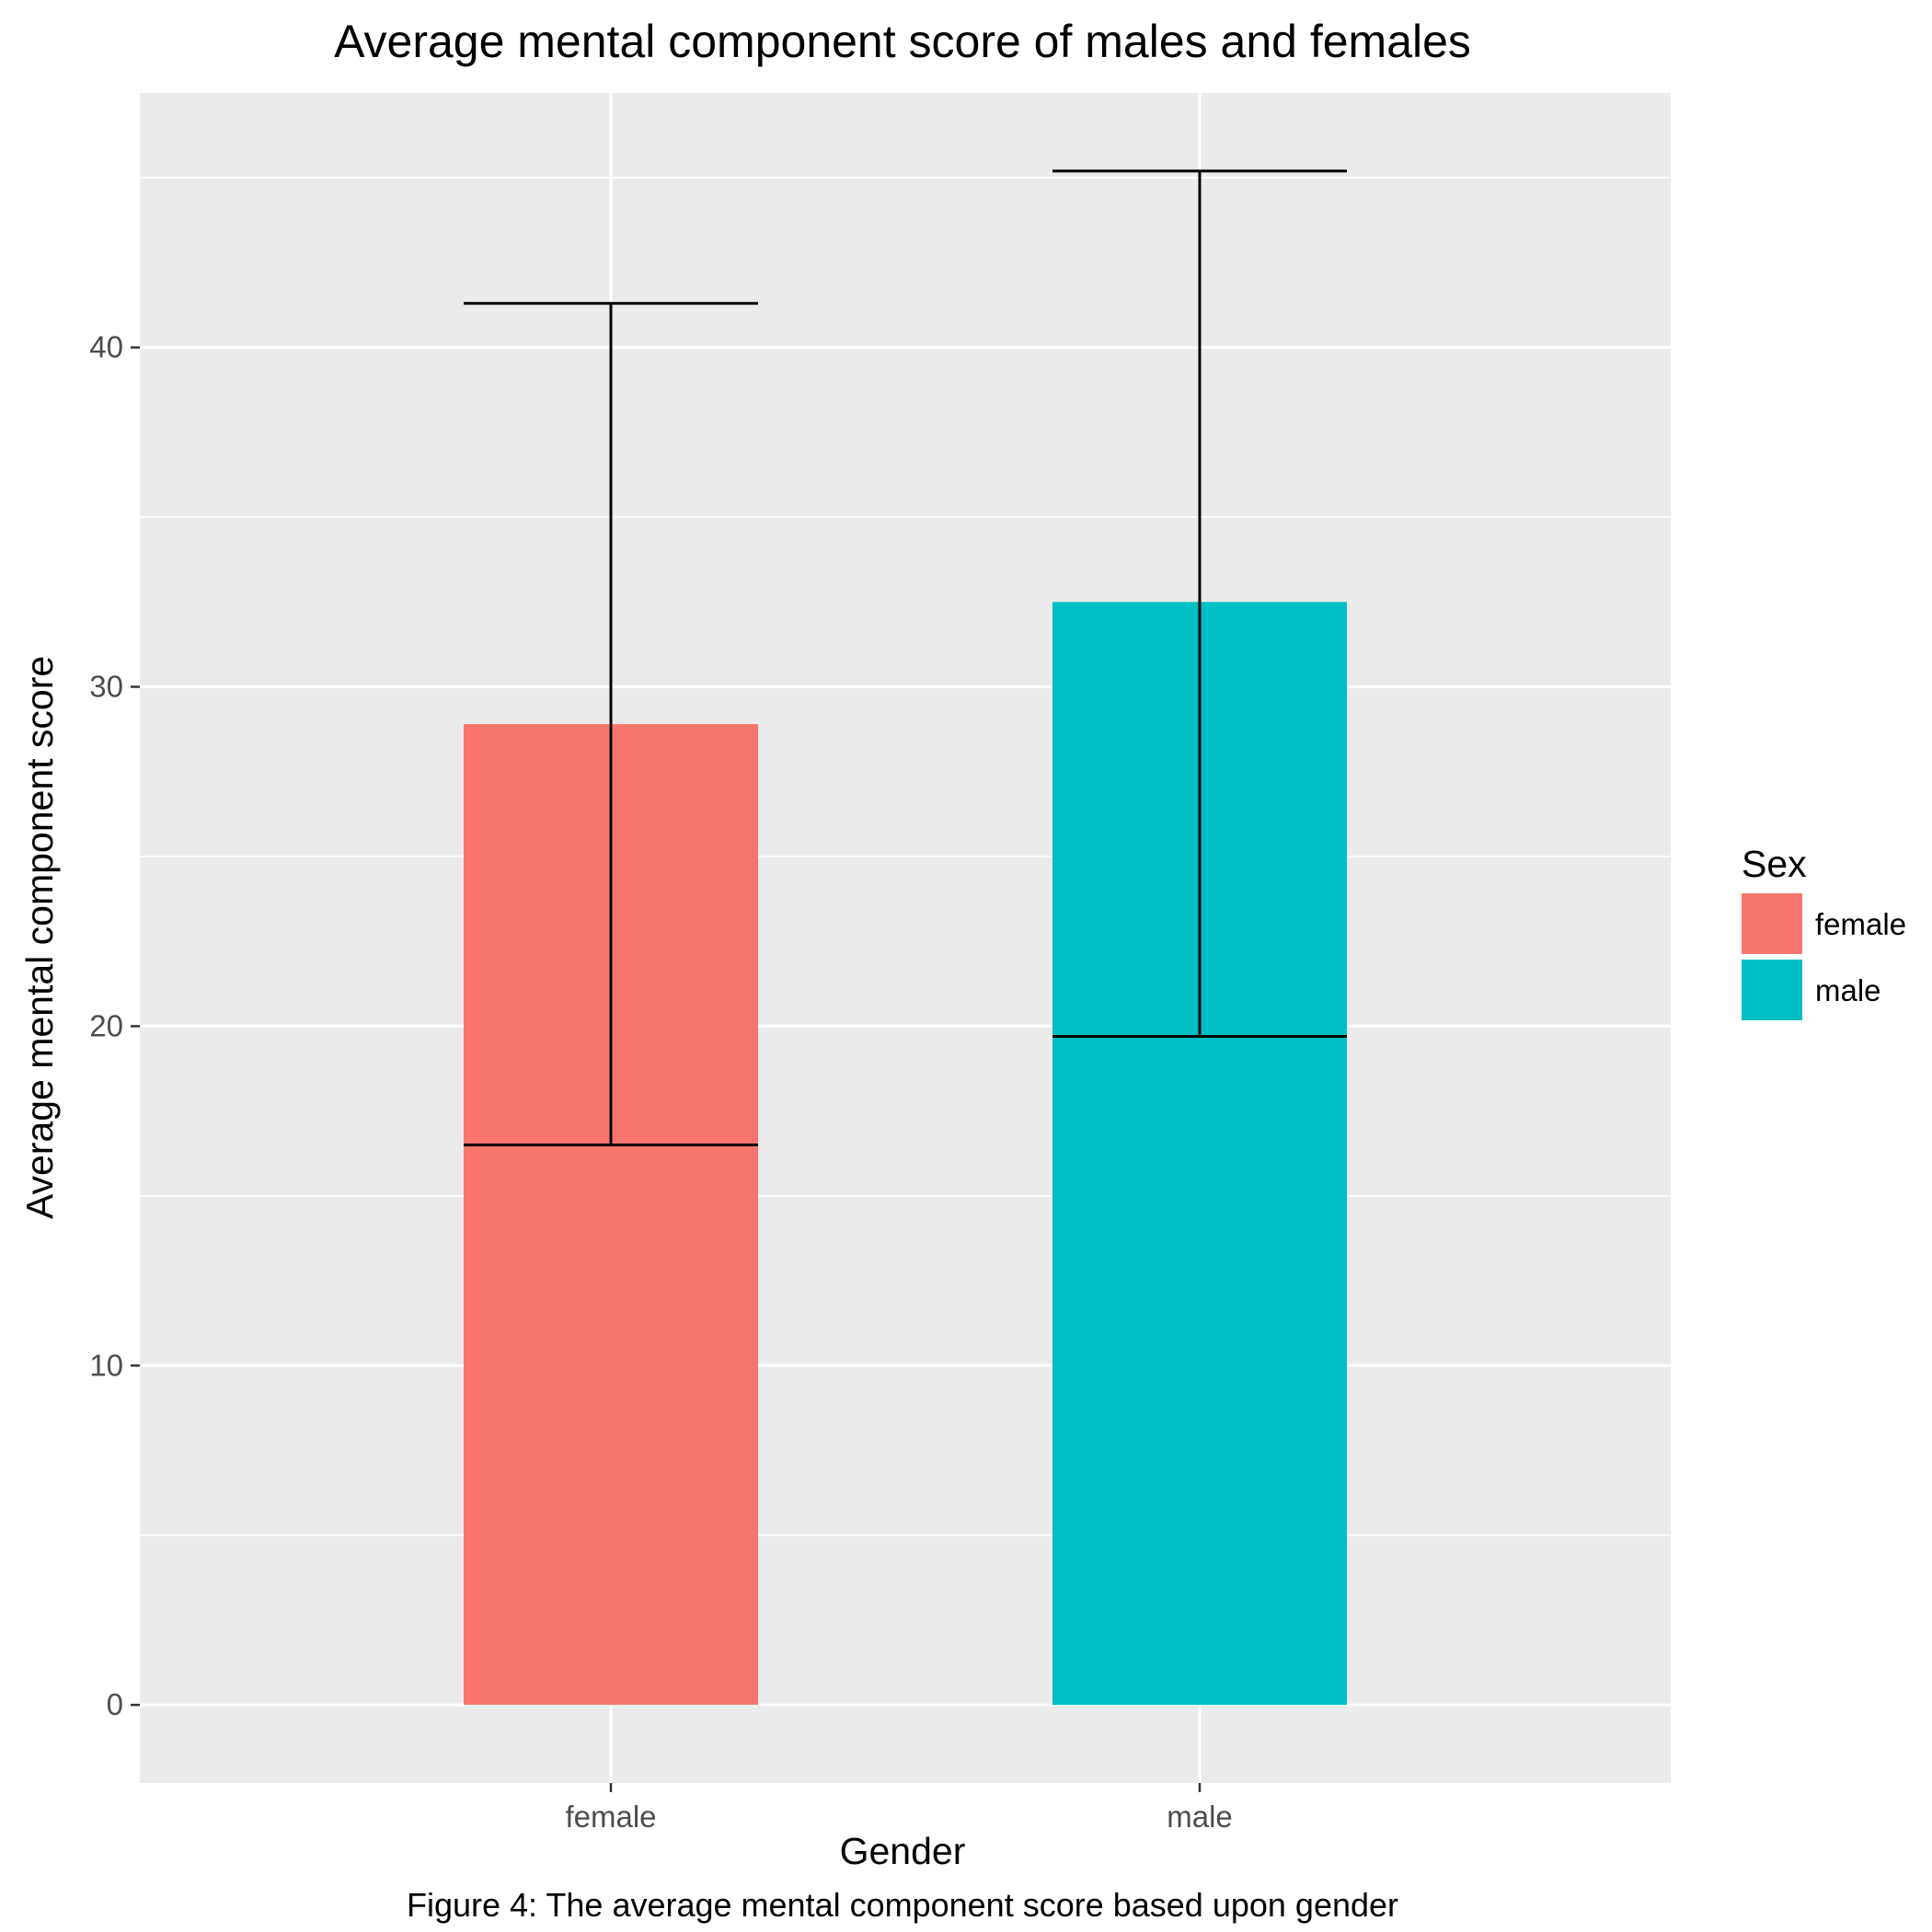 Image resolution: width=1932 pixels, height=1932 pixels. I want to click on legend-label-male: male, so click(1848, 990).